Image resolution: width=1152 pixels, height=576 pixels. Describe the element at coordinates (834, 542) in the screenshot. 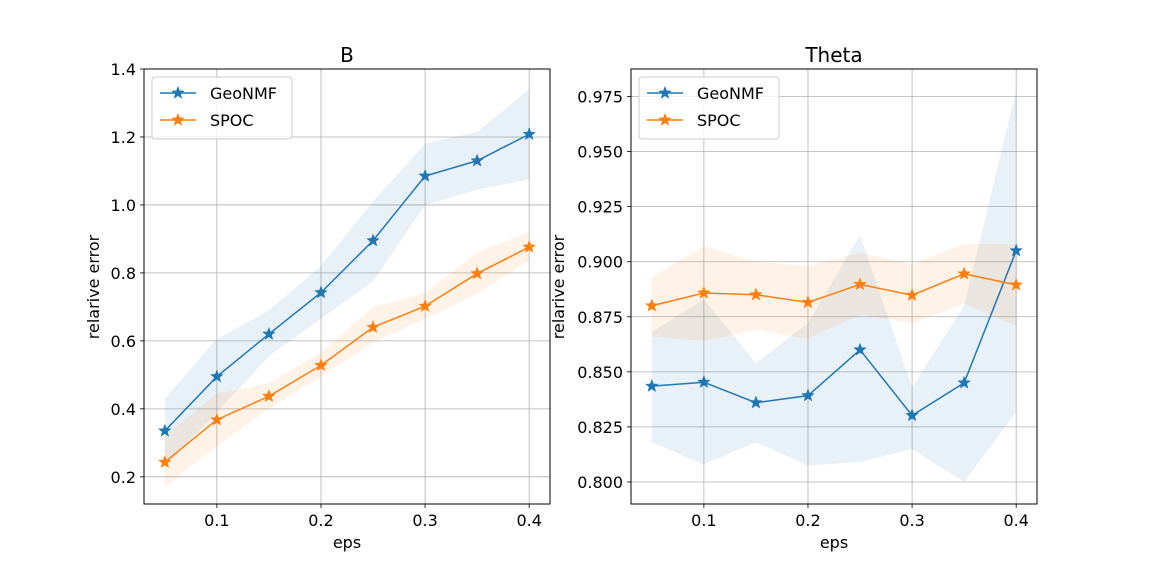

I see `x-axis-label-theta: eps` at that location.